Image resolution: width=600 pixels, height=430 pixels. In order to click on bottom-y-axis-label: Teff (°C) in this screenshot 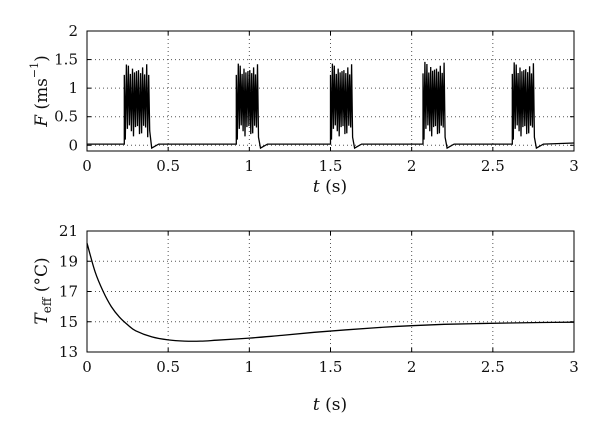, I will do `click(43, 290)`.